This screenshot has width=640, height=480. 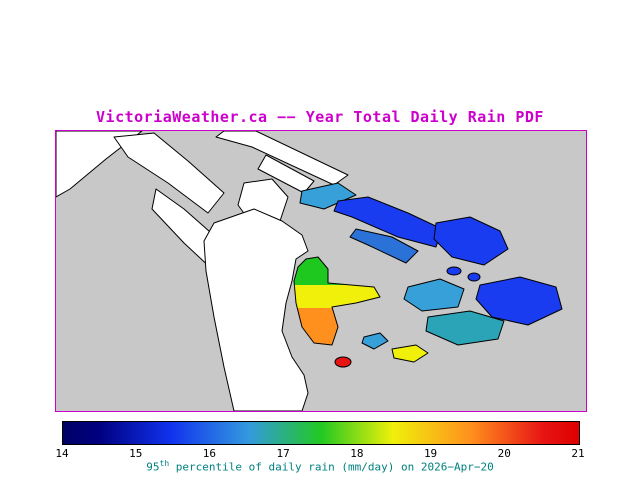 I want to click on patch-small-cyan-island, so click(x=375, y=341).